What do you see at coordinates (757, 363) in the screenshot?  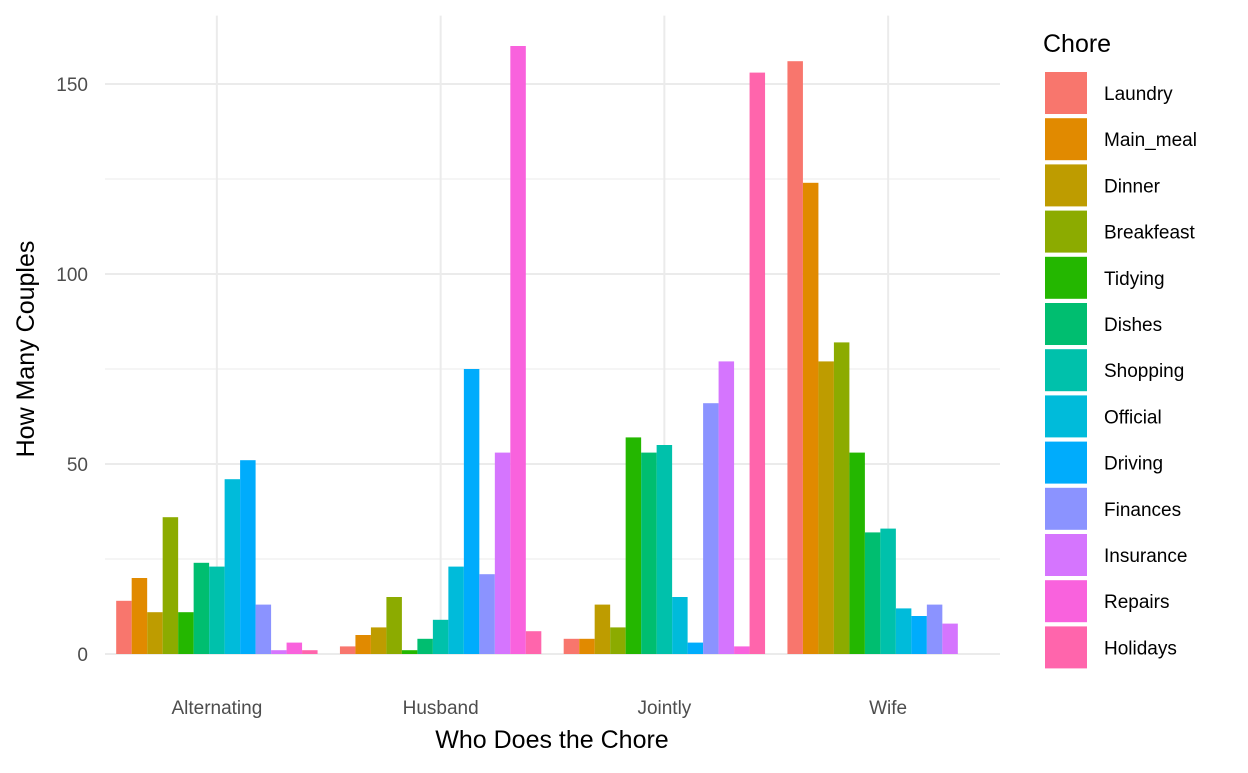 I see `bar-holidays-jointly` at bounding box center [757, 363].